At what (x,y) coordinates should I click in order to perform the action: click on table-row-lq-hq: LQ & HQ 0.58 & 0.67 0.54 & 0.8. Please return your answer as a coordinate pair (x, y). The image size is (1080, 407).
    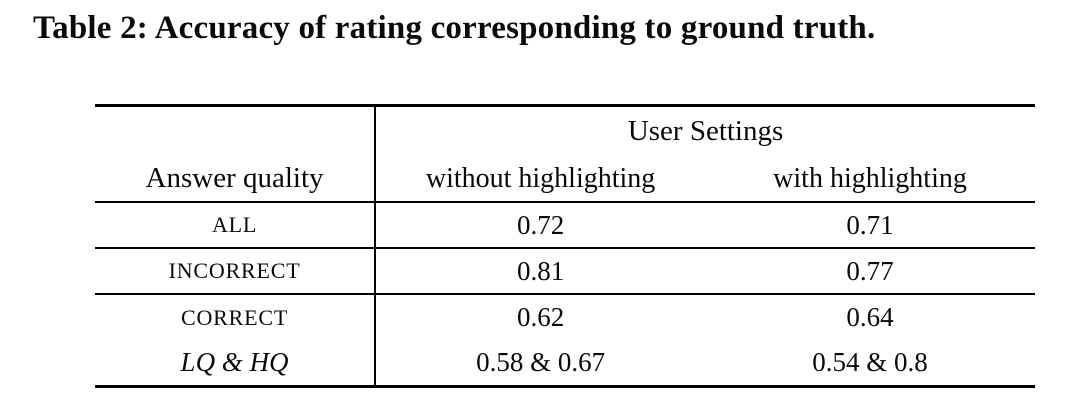
    Looking at the image, I should click on (565, 363).